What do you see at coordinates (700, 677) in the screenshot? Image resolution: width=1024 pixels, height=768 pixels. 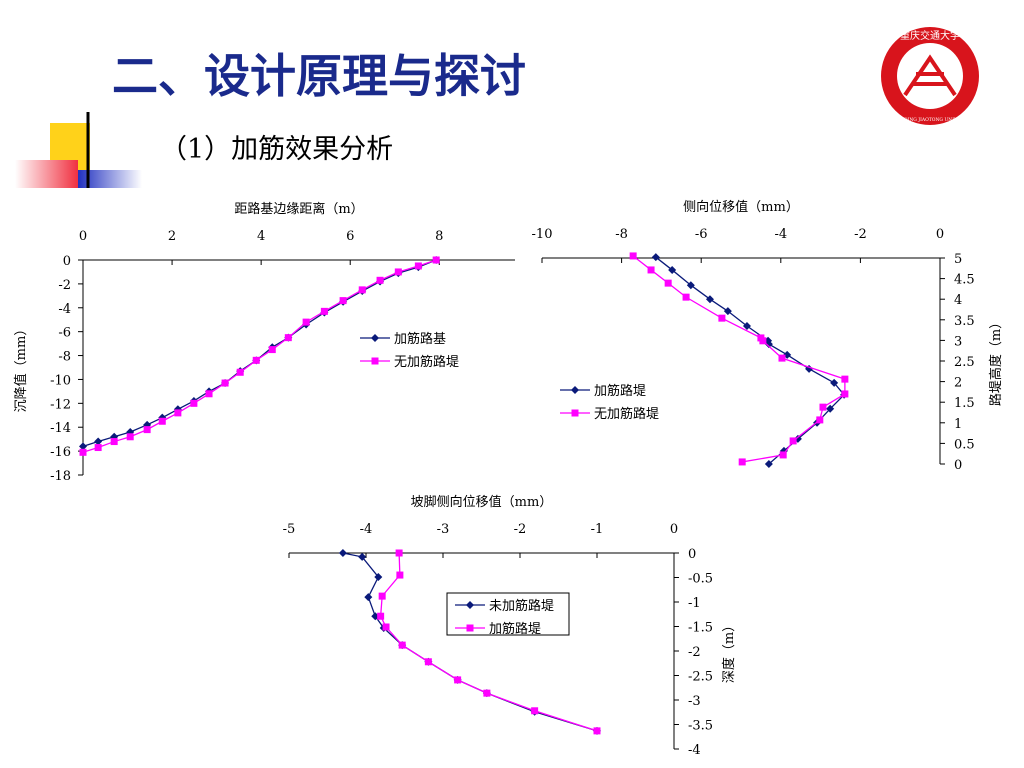 I see `y-tick-label: -2.5` at bounding box center [700, 677].